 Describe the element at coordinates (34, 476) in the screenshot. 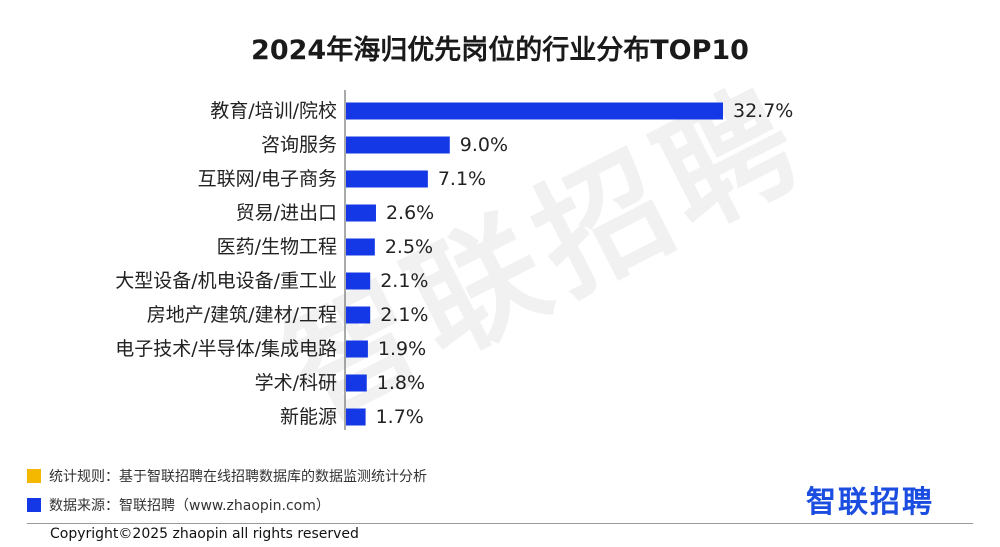

I see `rule-legend-square` at that location.